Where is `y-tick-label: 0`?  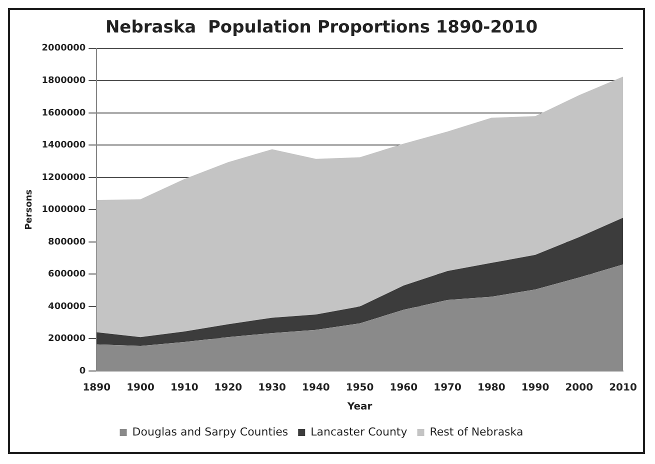
y-tick-label: 0 is located at coordinates (82, 371).